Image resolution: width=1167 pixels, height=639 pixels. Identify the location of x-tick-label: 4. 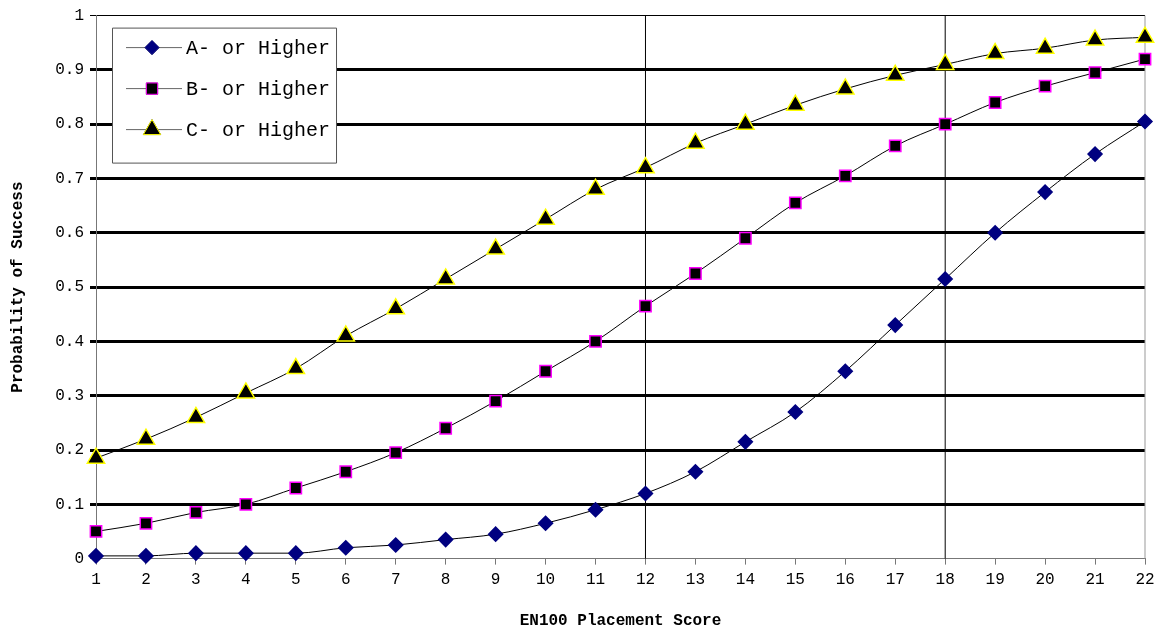
(246, 580).